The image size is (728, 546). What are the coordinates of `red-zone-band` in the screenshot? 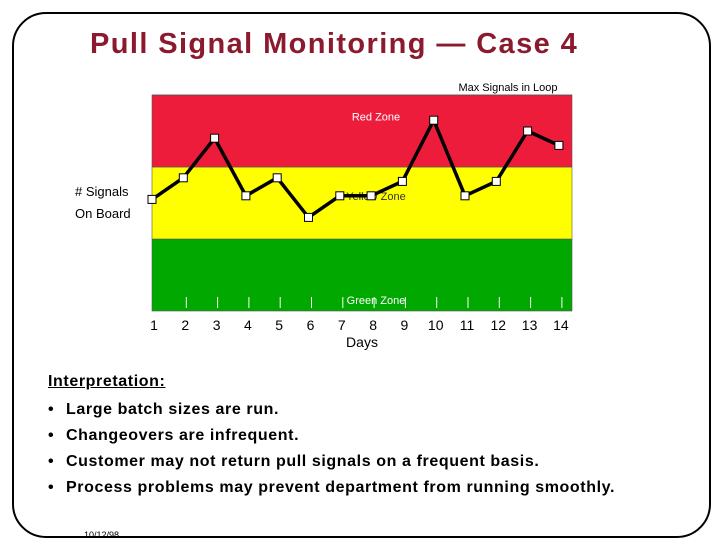 It's located at (362, 131).